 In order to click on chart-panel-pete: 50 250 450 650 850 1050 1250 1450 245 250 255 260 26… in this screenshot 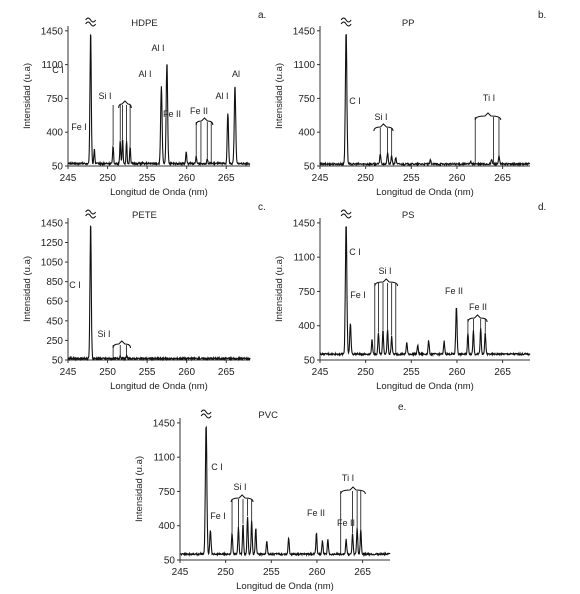, I will do `click(144, 297)`.